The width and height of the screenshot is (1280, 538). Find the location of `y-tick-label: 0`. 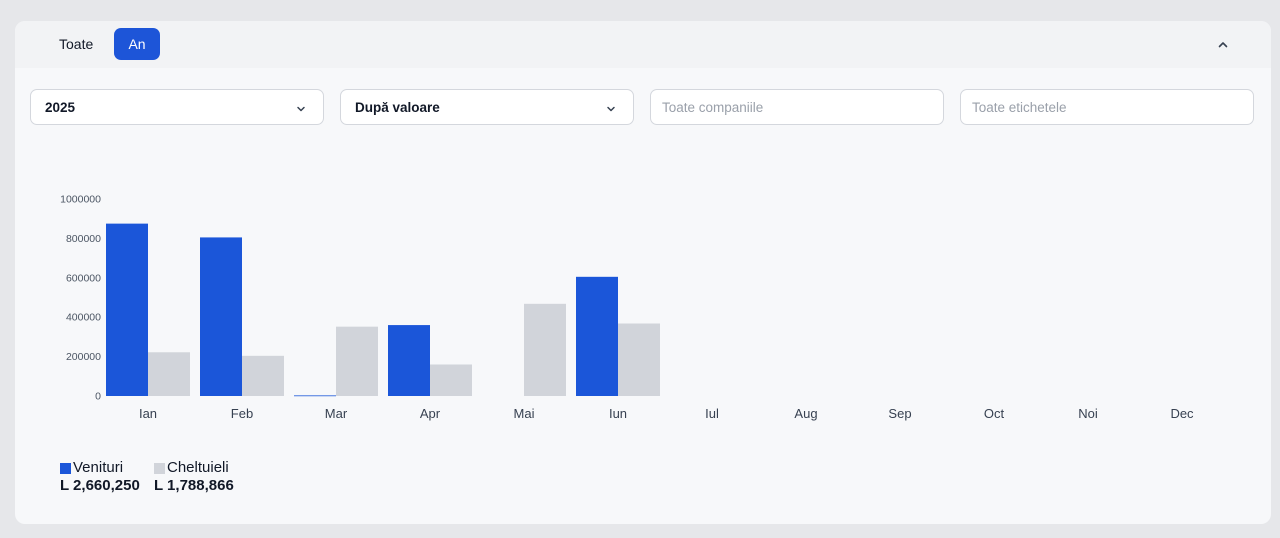

y-tick-label: 0 is located at coordinates (98, 397).